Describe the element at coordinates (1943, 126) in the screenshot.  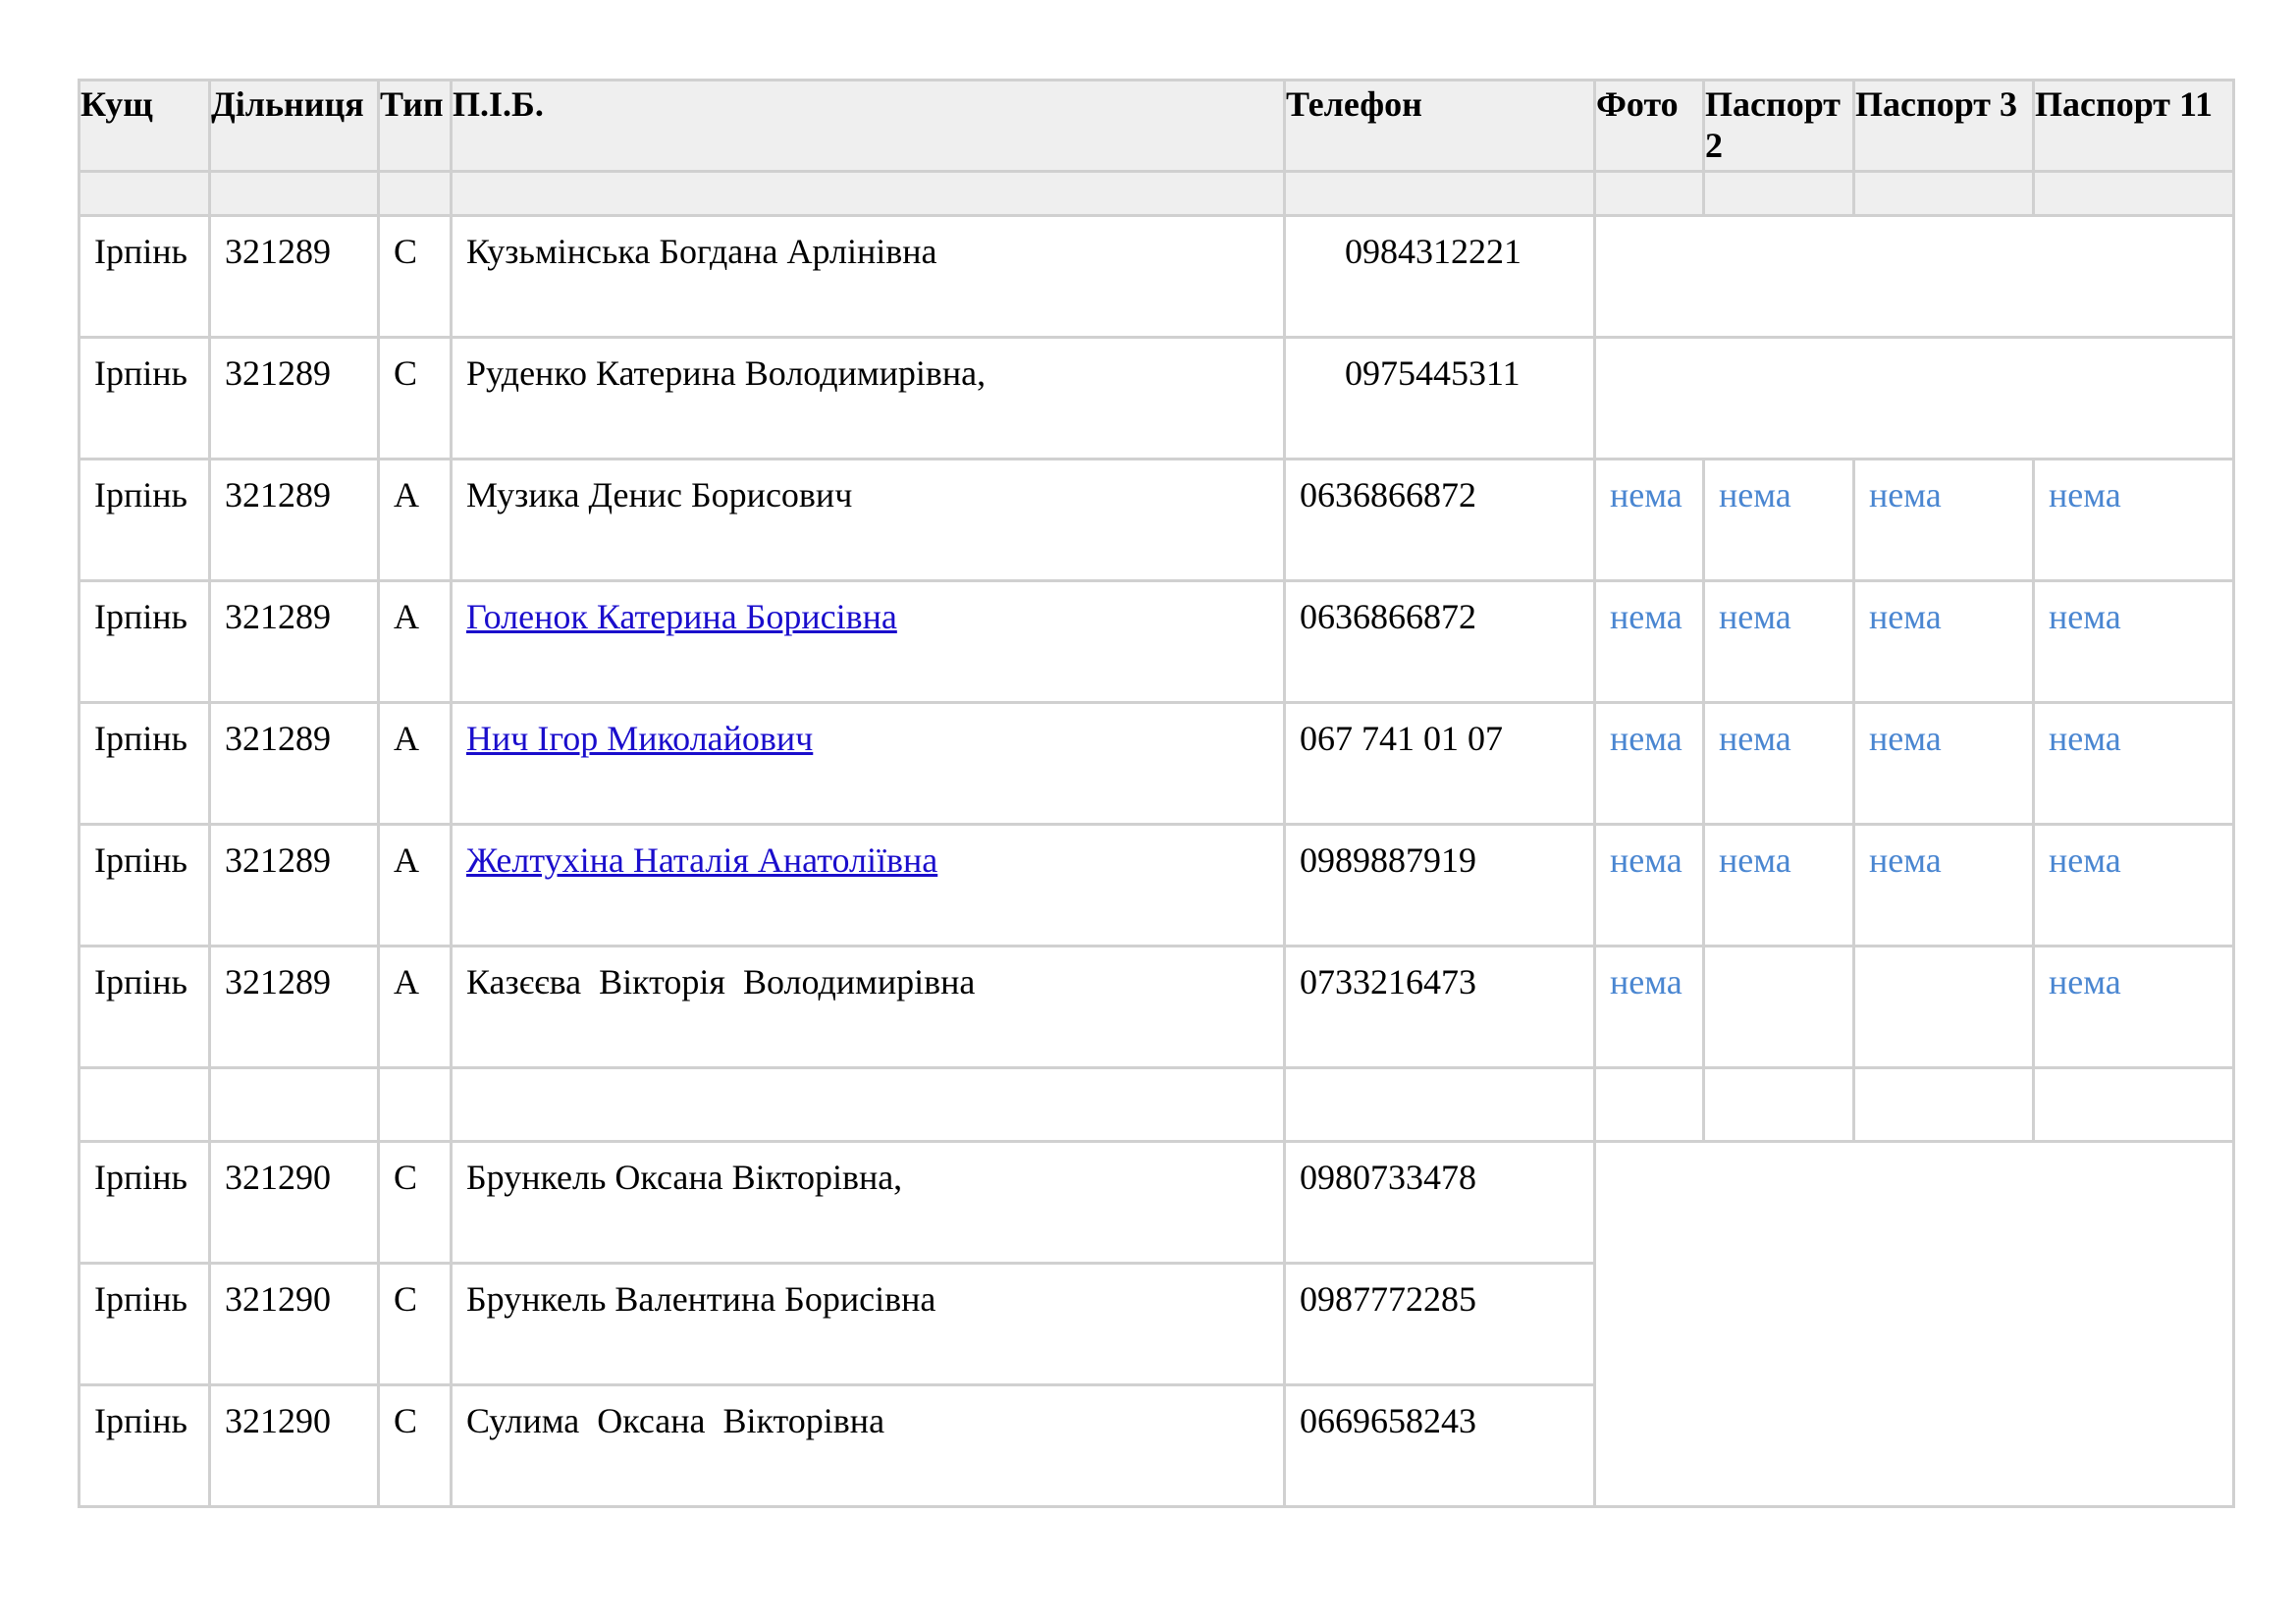
I see `header-pasport3: Паспорт 3` at that location.